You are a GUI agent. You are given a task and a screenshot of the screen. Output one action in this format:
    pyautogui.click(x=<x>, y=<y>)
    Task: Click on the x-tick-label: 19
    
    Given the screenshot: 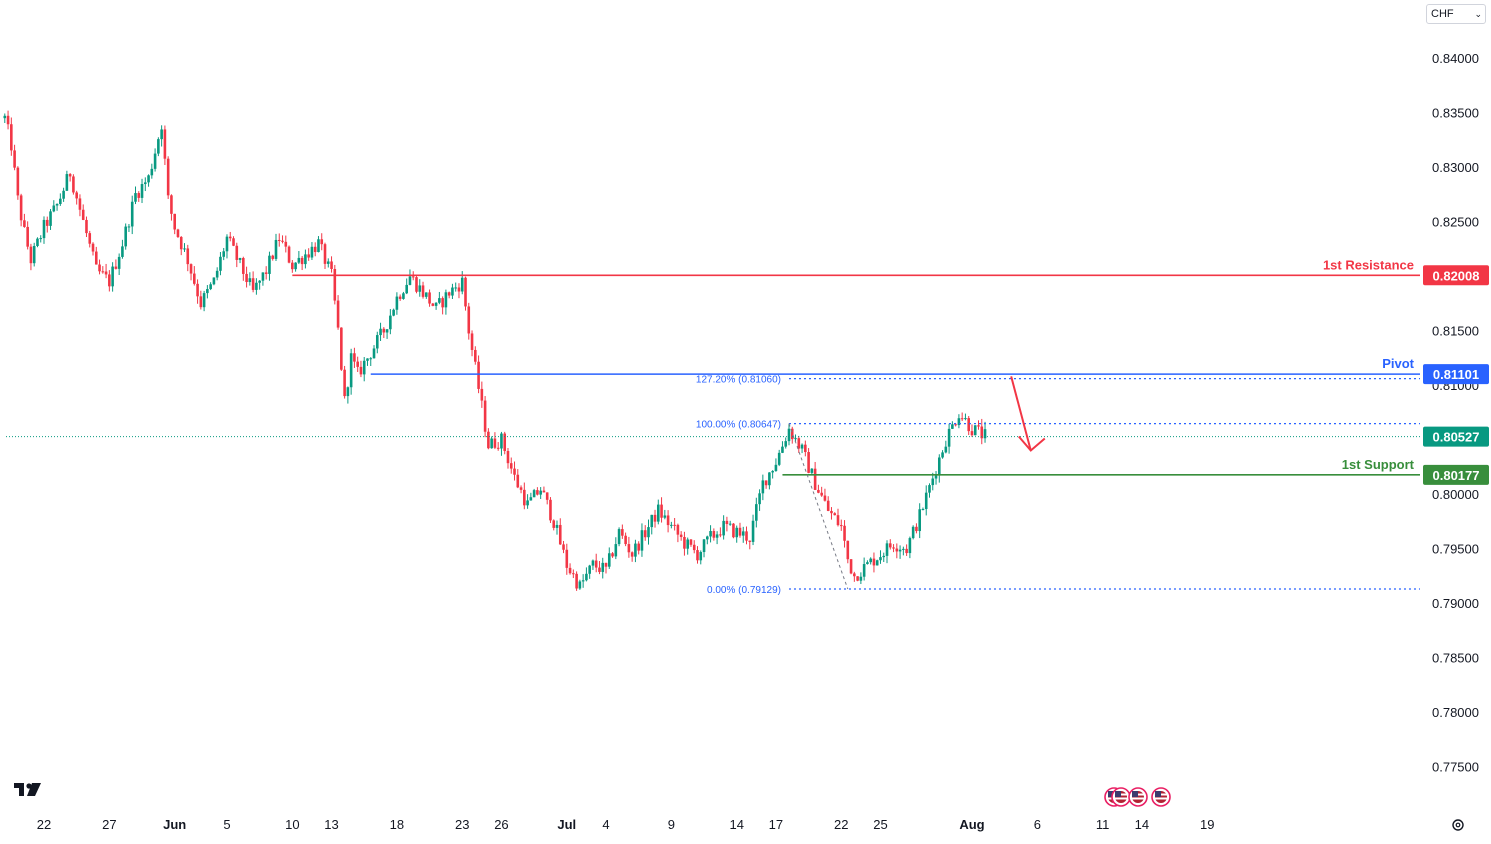 What is the action you would take?
    pyautogui.click(x=1207, y=824)
    